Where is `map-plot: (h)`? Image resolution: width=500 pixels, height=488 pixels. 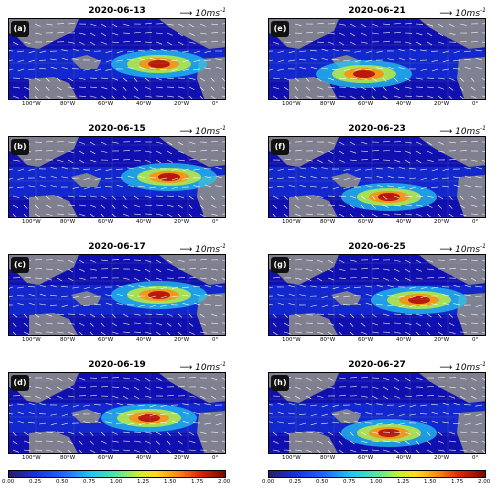
map-plot: (h) is located at coordinates (377, 413).